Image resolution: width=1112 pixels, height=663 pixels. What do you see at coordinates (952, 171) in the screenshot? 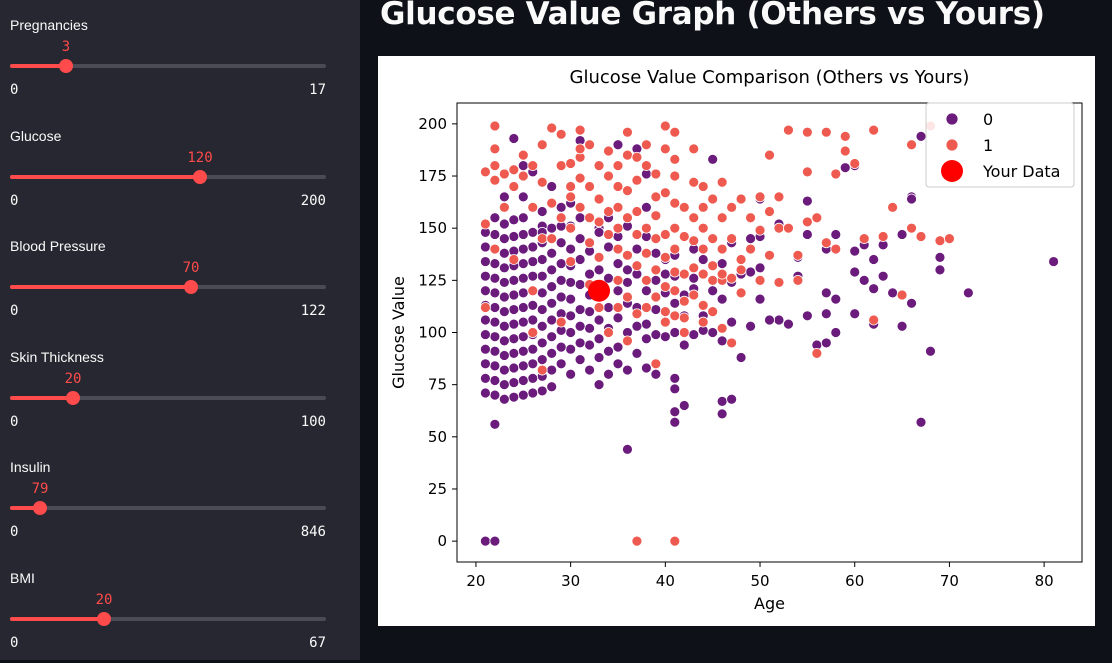
I see `legend-marker` at bounding box center [952, 171].